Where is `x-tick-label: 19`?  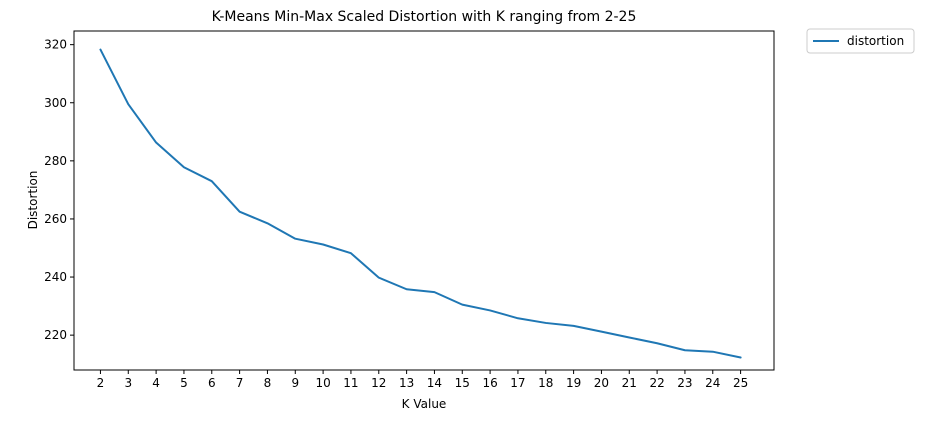 x-tick-label: 19 is located at coordinates (573, 383).